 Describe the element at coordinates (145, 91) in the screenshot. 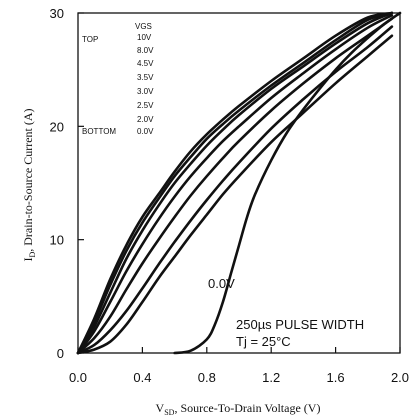

I see `legend-entry-4: 3.0V` at that location.